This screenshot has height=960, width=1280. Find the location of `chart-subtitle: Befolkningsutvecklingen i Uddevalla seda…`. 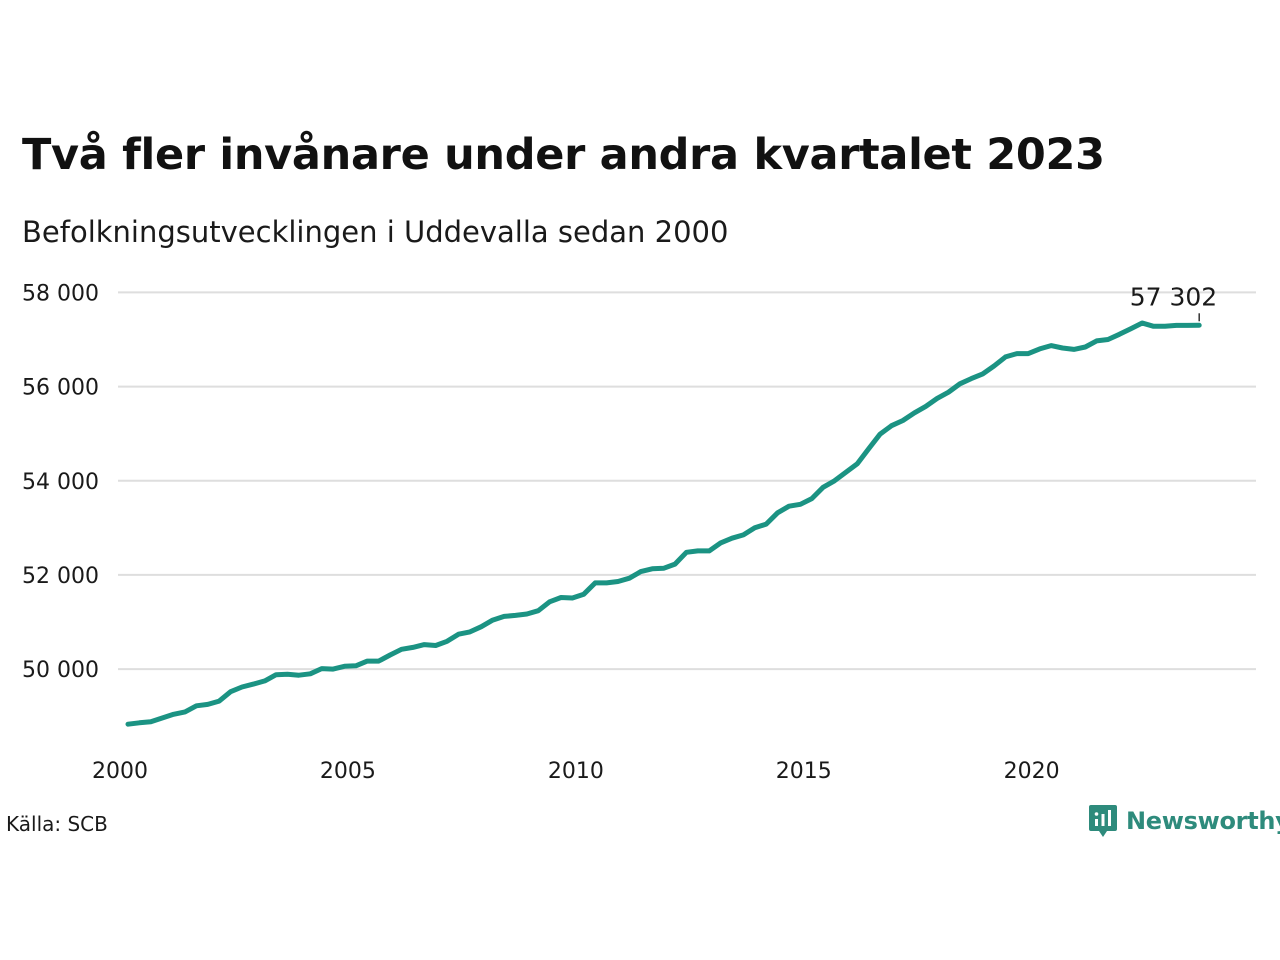

chart-subtitle: Befolkningsutvecklingen i Uddevalla seda… is located at coordinates (375, 232).